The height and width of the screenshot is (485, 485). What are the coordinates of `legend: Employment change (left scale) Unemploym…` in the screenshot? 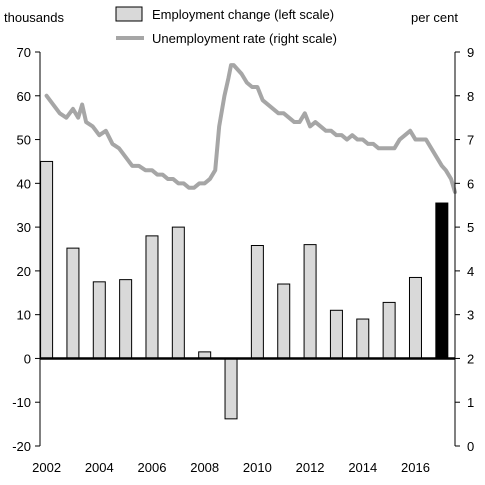 It's located at (226, 26).